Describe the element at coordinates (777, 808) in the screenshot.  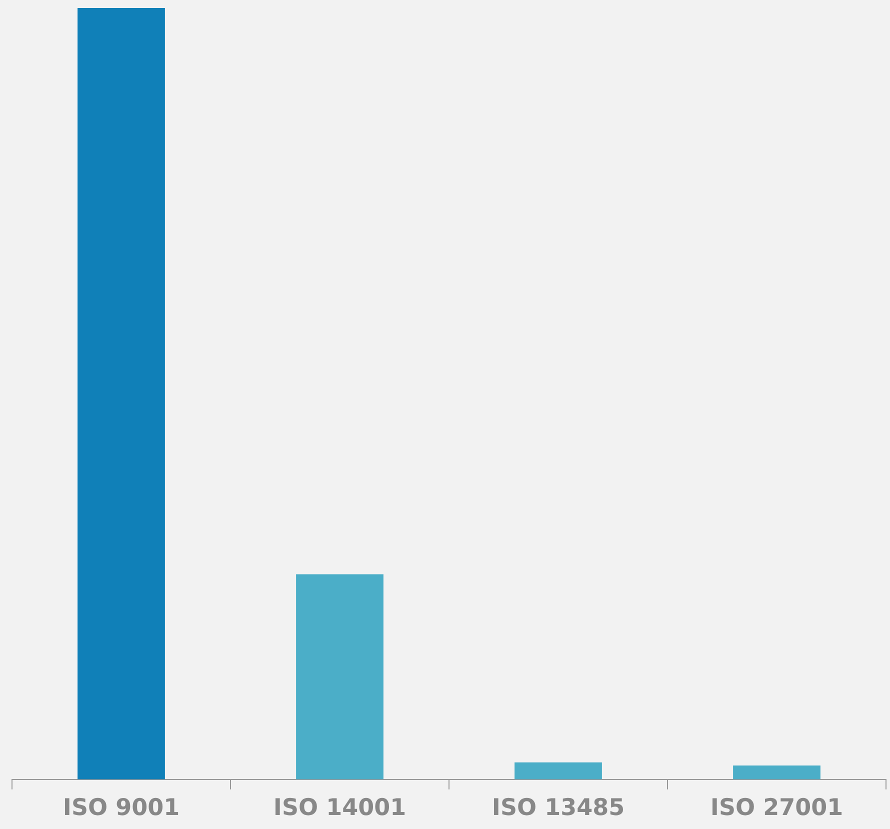
I see `x-tick-label: ISO 27001` at that location.